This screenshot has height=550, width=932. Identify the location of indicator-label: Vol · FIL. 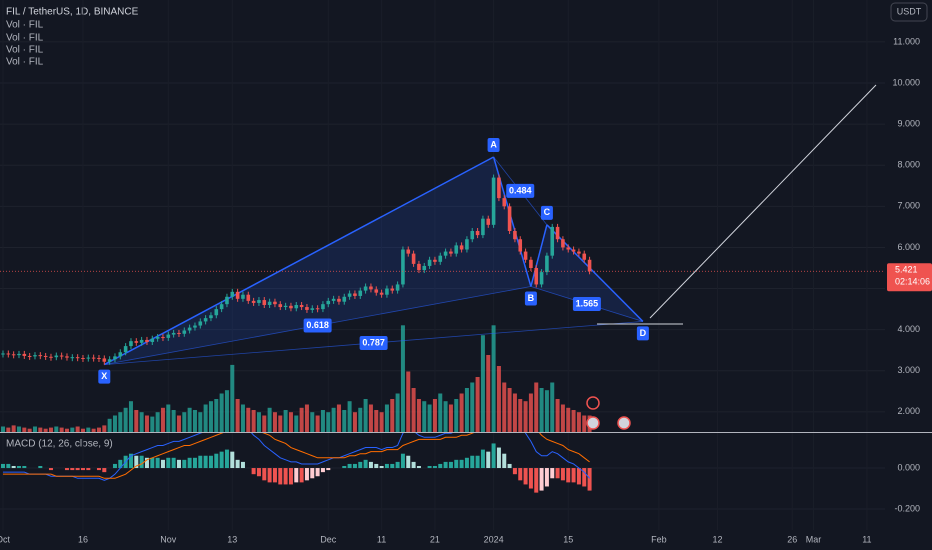
(25, 50).